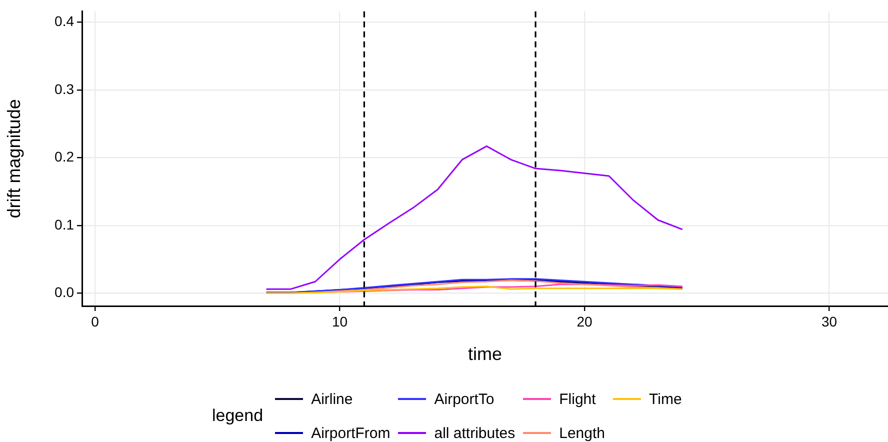 This screenshot has height=442, width=888. I want to click on legend-label: all attributes, so click(475, 433).